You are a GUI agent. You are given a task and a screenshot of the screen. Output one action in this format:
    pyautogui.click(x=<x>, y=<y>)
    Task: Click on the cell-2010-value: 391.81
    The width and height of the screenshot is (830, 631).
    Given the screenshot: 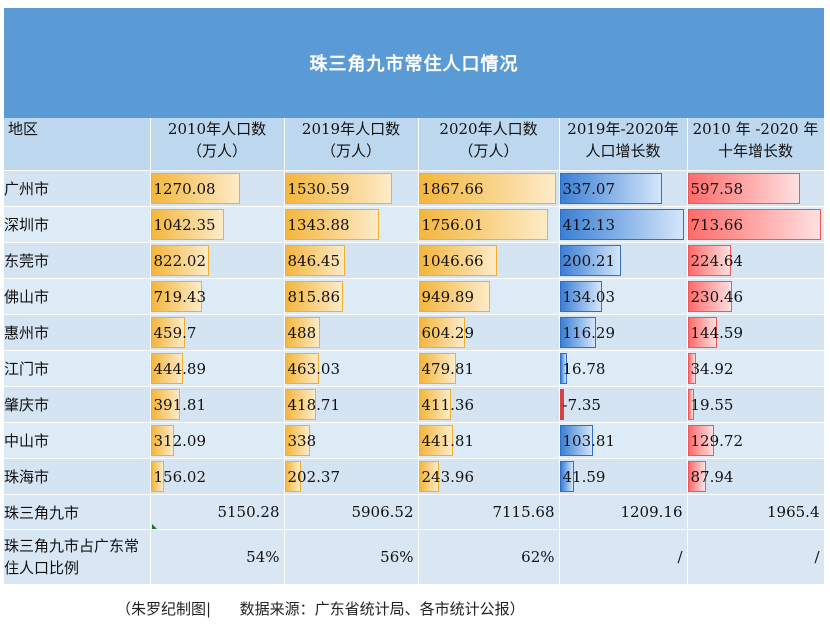 What is the action you would take?
    pyautogui.click(x=180, y=404)
    